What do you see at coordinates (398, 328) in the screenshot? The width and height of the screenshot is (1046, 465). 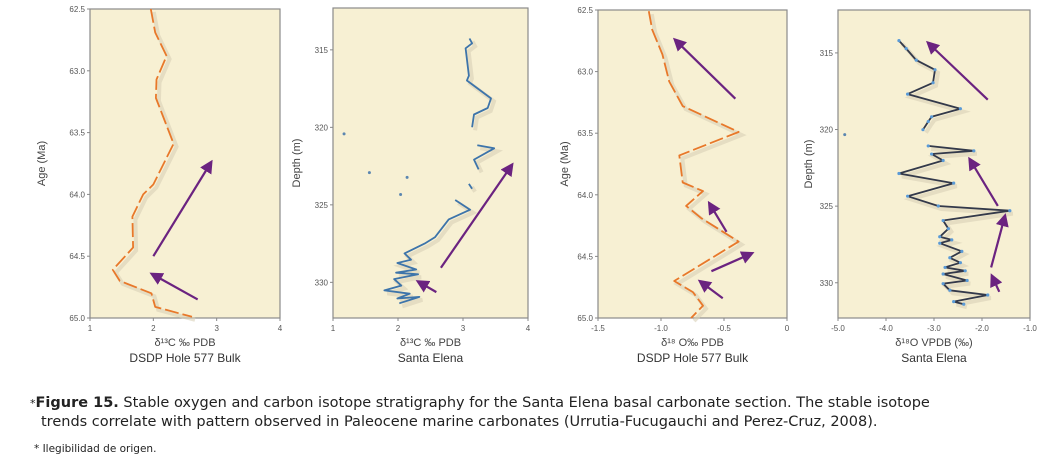 I see `x-tick-label: 2` at bounding box center [398, 328].